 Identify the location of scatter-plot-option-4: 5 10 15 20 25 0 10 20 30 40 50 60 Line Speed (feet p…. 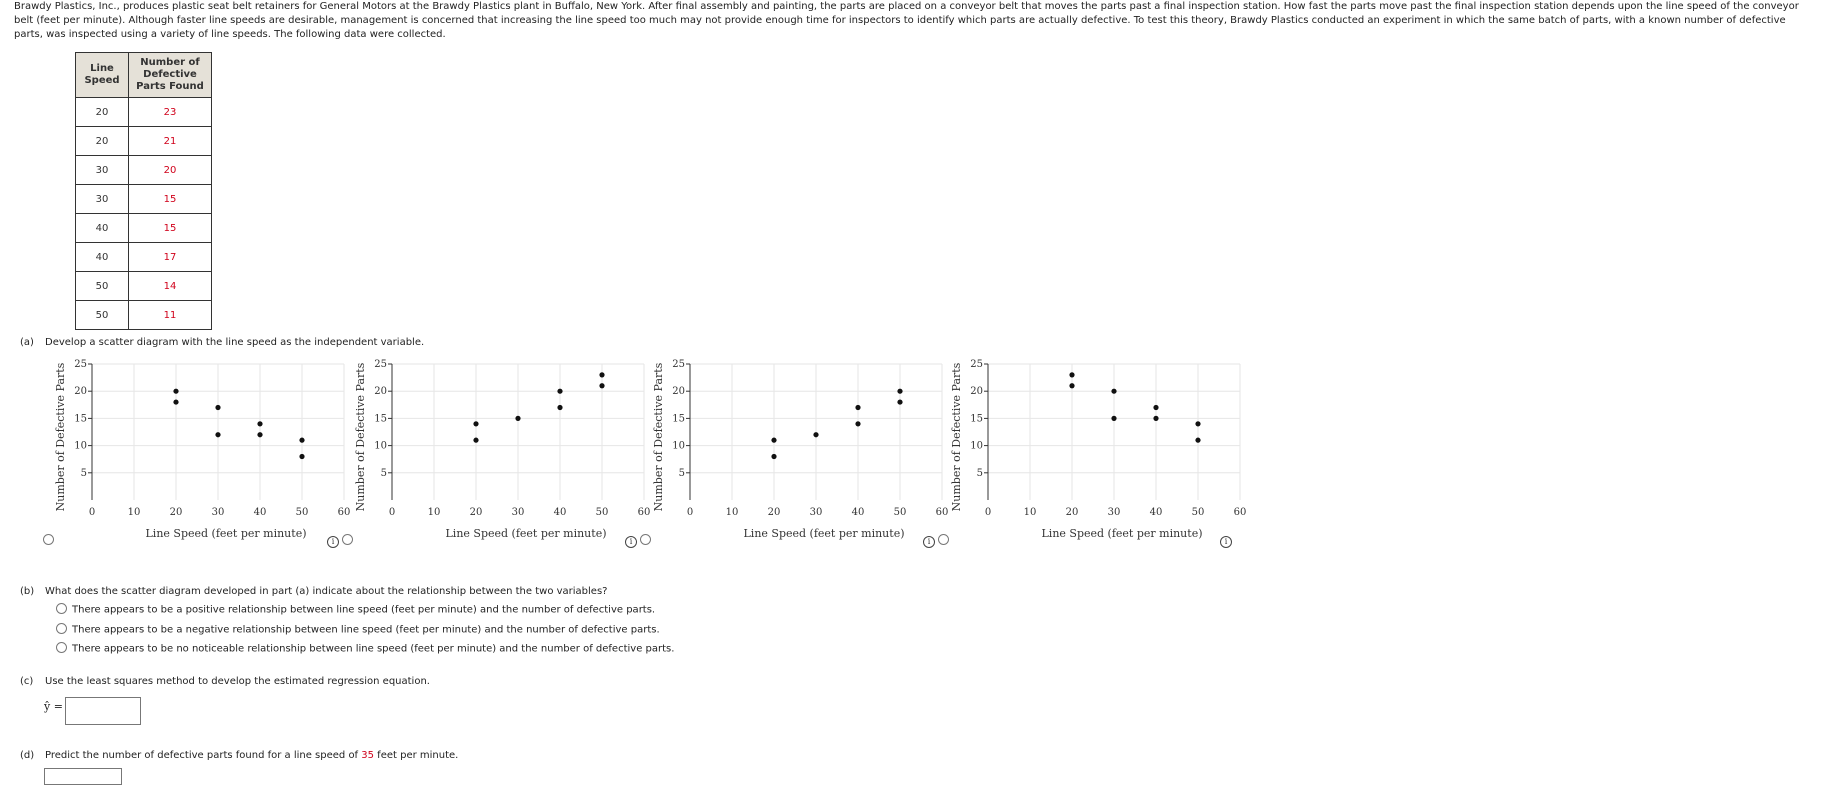
(1098, 449).